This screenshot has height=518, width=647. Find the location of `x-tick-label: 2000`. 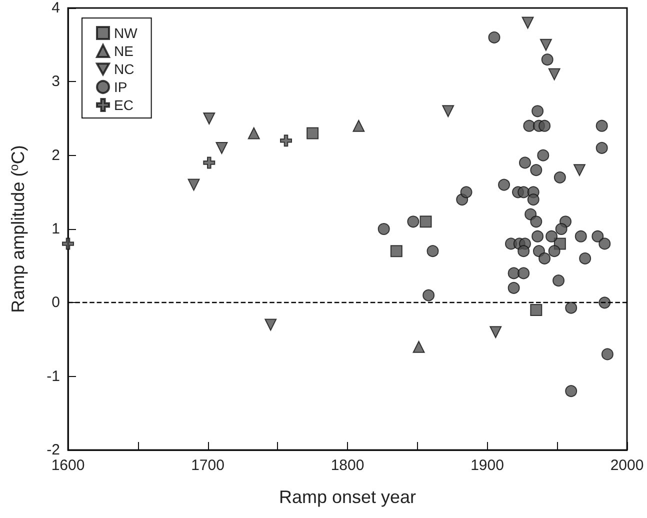

x-tick-label: 2000 is located at coordinates (627, 465).